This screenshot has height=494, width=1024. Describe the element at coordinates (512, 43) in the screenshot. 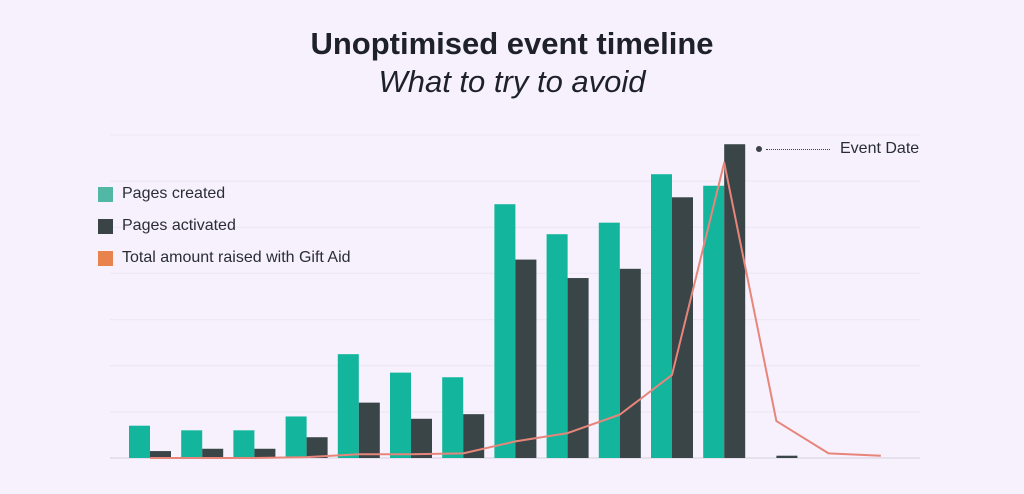

I see `chart-title: Unoptimised event timeline` at that location.